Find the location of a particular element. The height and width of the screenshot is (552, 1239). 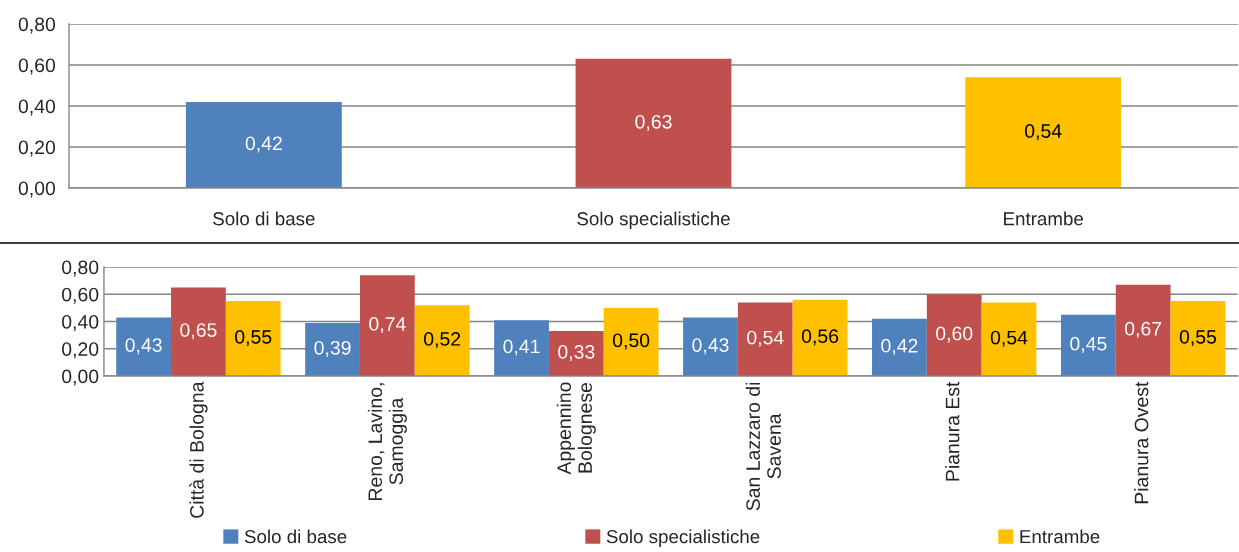

data-label: 0,52 is located at coordinates (442, 340).